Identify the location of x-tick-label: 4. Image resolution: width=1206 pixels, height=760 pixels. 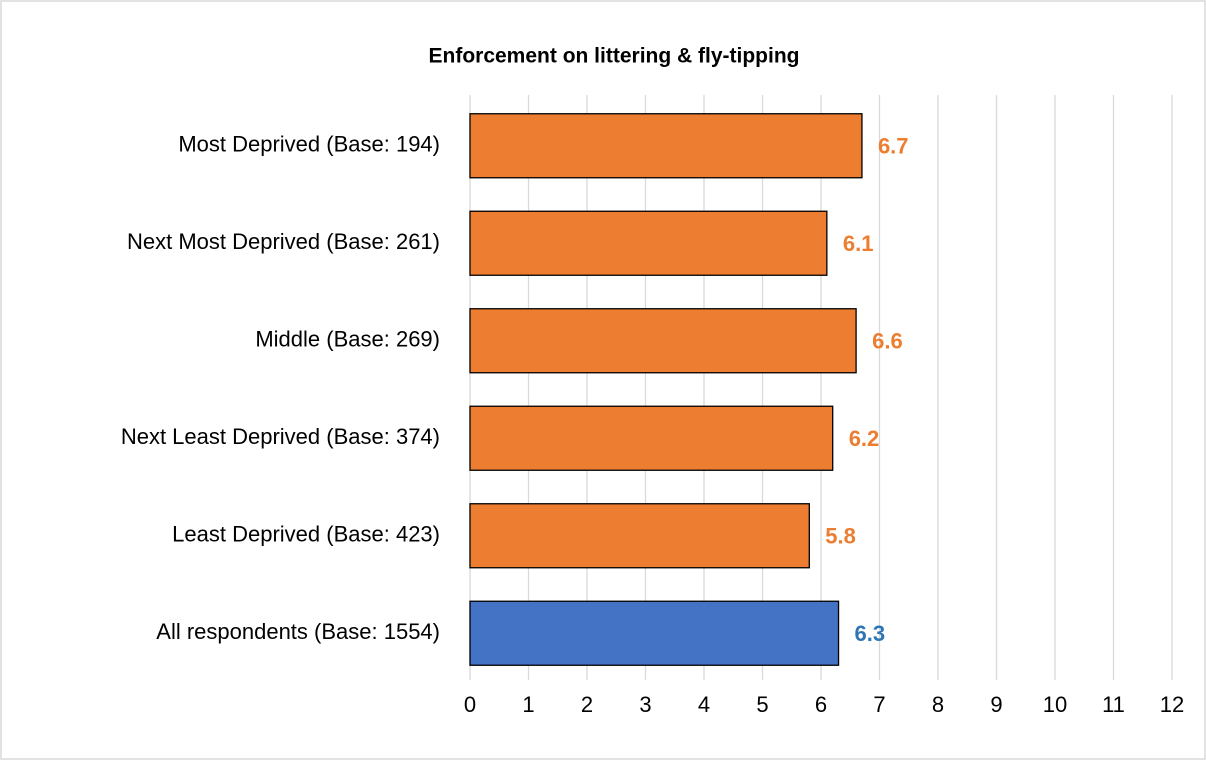
(704, 704).